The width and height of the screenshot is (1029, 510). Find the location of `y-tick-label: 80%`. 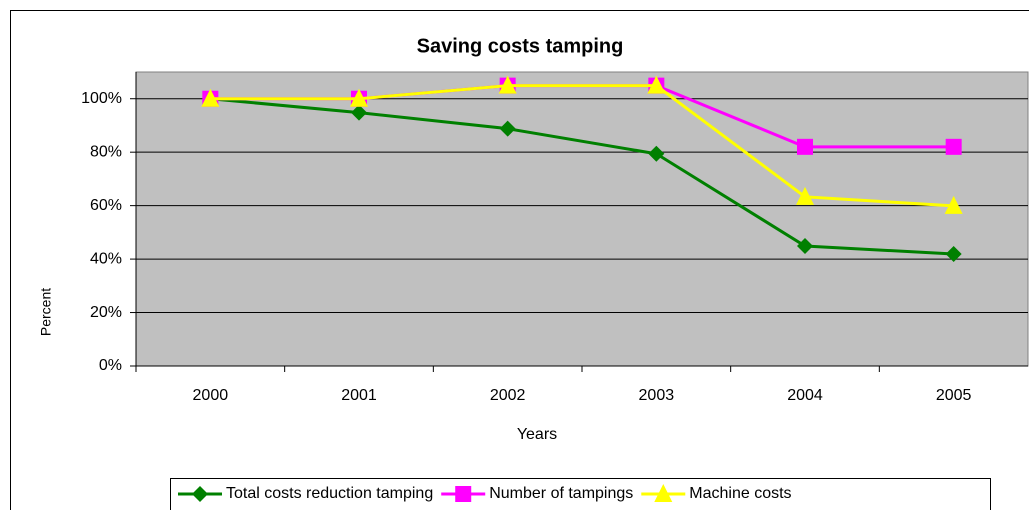

y-tick-label: 80% is located at coordinates (106, 151).